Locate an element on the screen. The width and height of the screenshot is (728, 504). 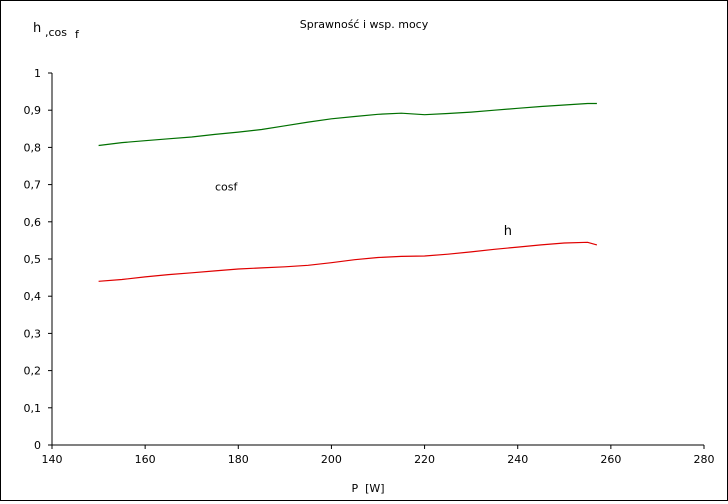
y-tick-label: 0,7 is located at coordinates (33, 185).